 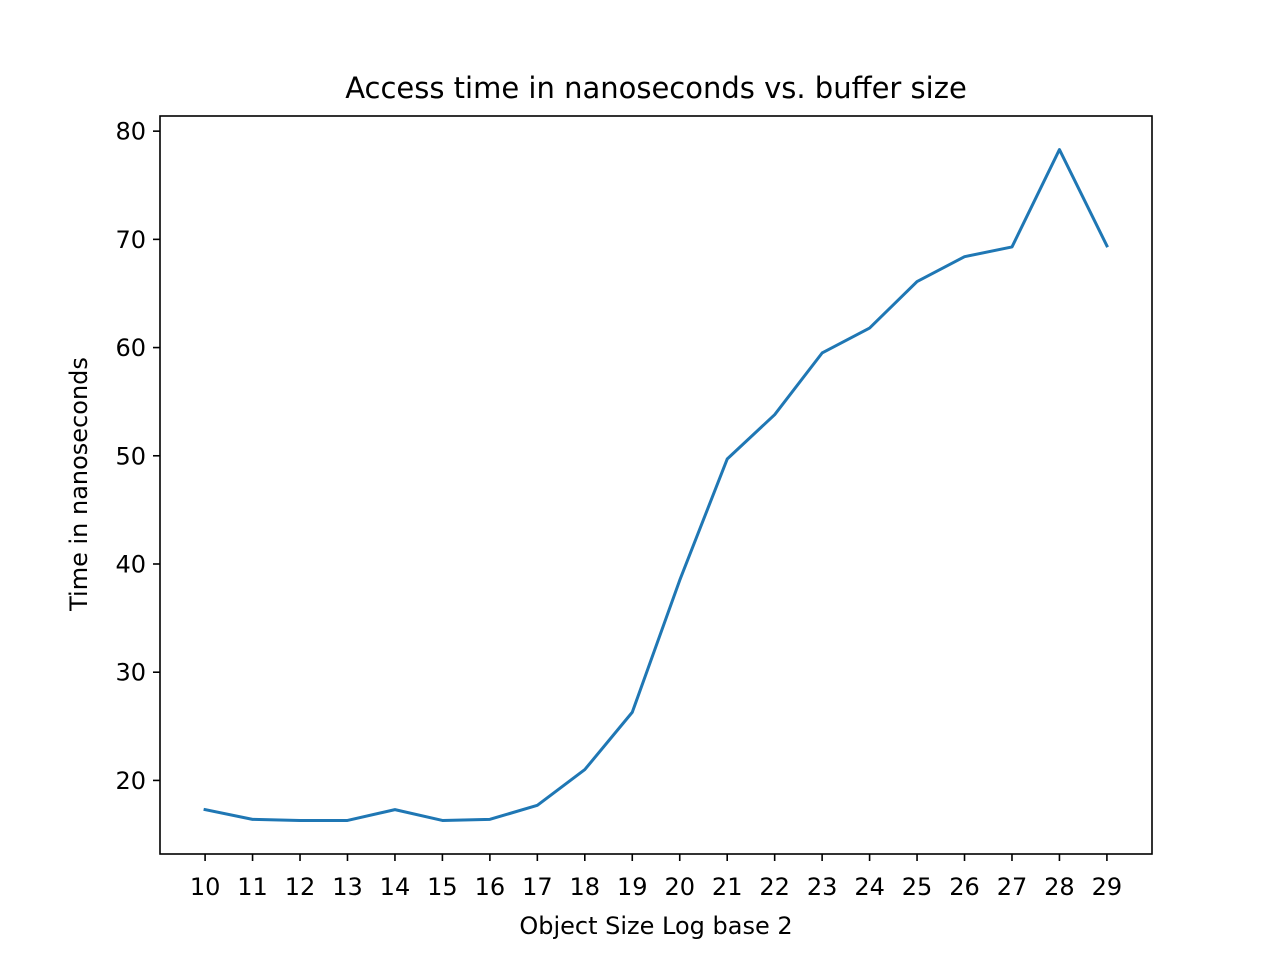 I want to click on x-tick-label: 13, so click(x=347, y=887).